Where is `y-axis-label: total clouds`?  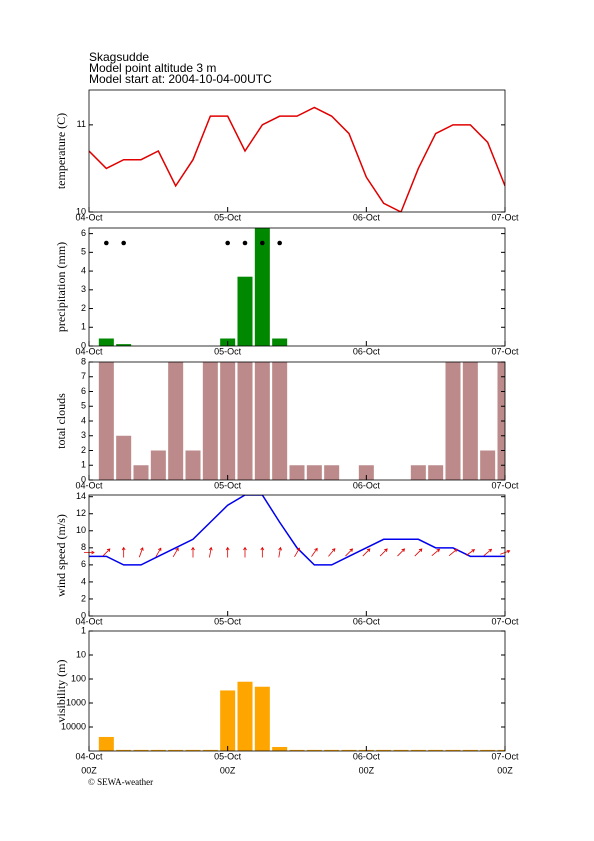
y-axis-label: total clouds is located at coordinates (61, 421).